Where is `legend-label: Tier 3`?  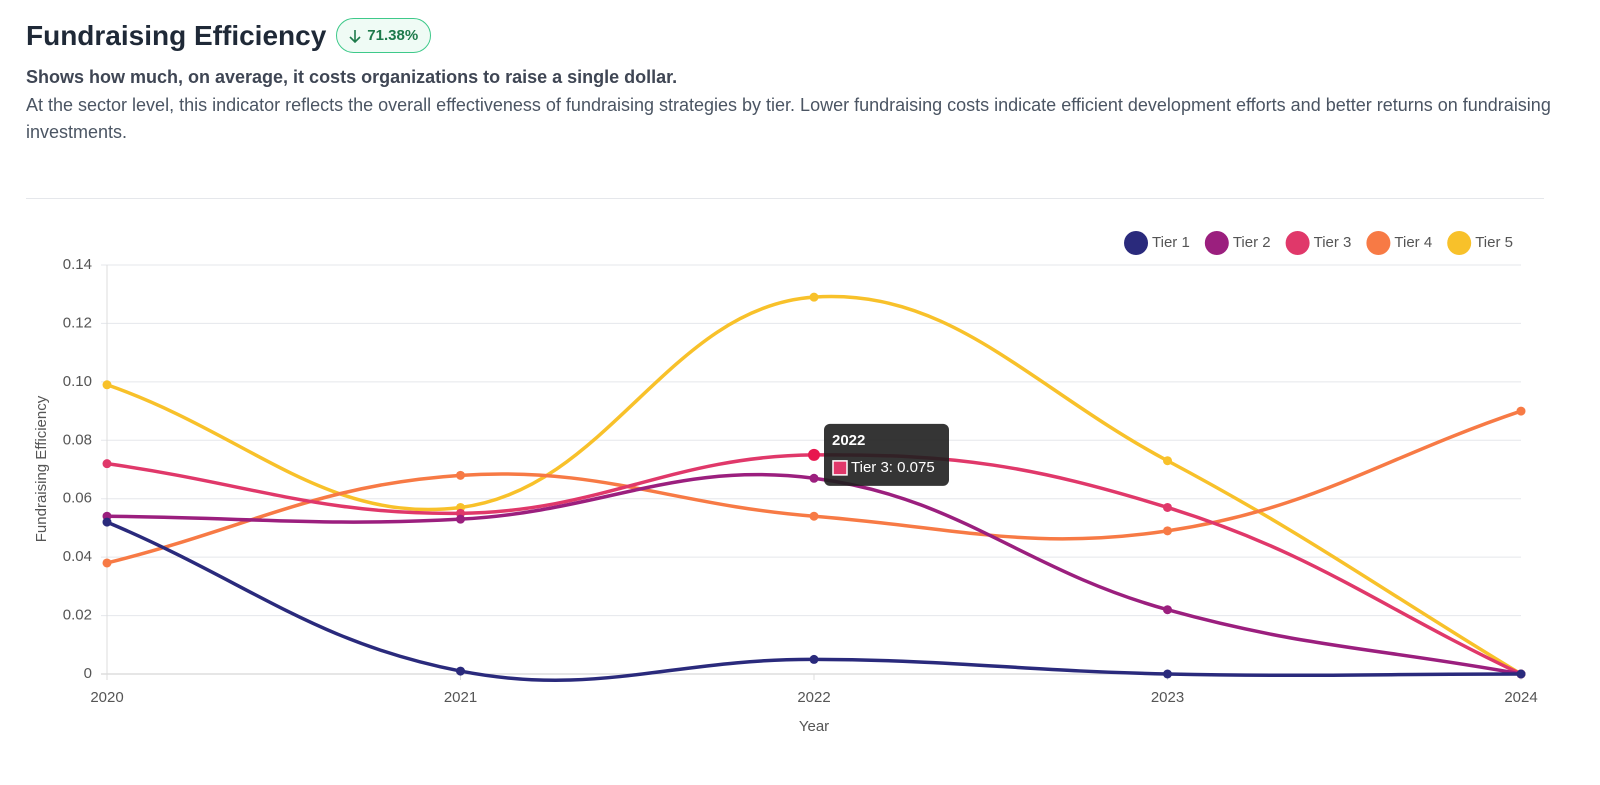 legend-label: Tier 3 is located at coordinates (1333, 242).